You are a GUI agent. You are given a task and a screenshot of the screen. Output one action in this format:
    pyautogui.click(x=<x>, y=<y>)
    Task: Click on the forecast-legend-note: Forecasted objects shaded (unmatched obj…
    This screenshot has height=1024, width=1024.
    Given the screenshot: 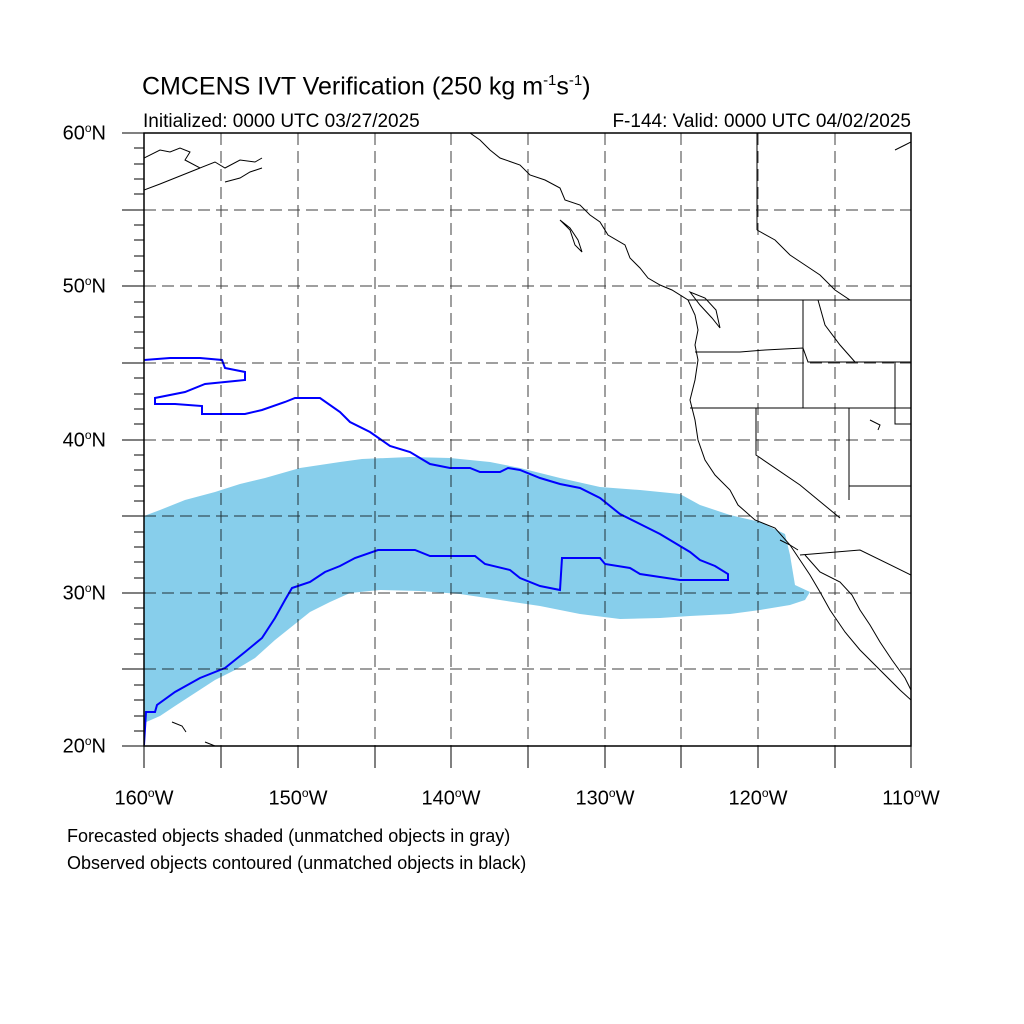 What is the action you would take?
    pyautogui.click(x=289, y=836)
    